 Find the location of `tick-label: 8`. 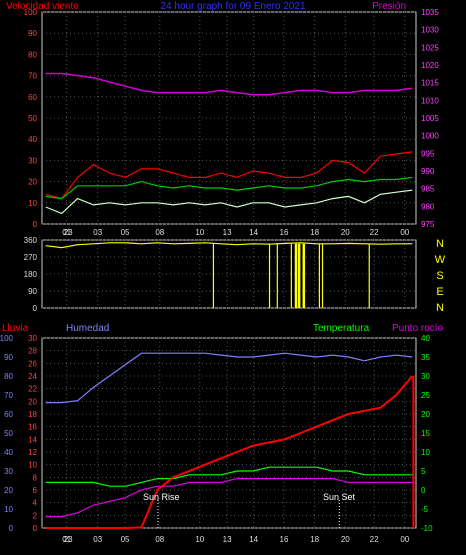

tick-label: 8 is located at coordinates (35, 477).